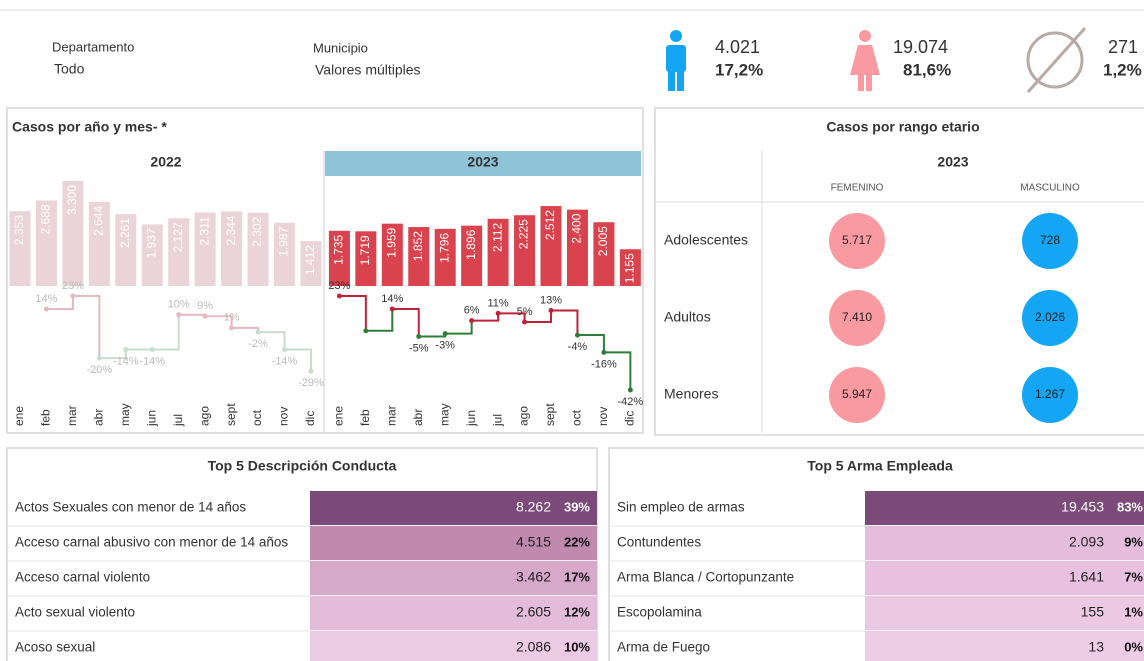  I want to click on bar-label: 2.127, so click(178, 237).